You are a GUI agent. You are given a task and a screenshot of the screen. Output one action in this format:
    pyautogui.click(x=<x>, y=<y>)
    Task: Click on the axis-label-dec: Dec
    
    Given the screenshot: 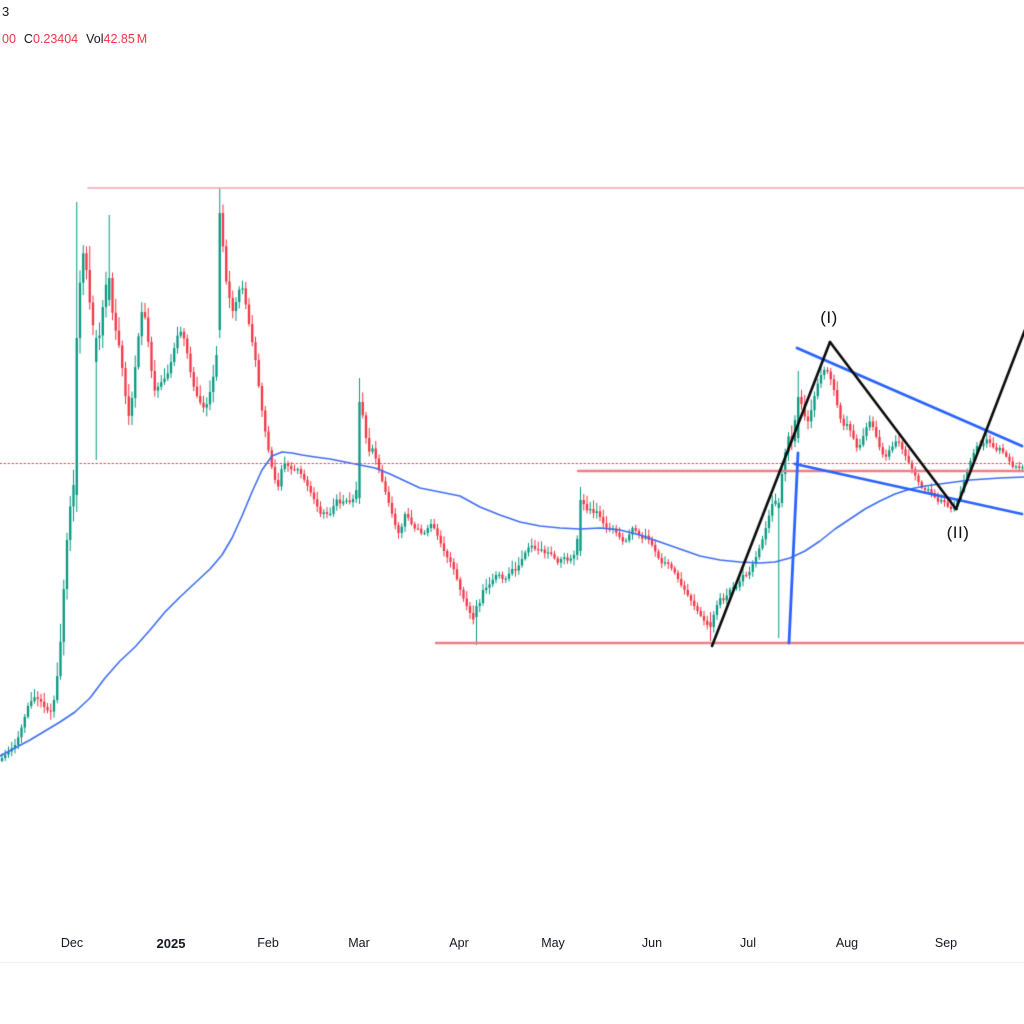 What is the action you would take?
    pyautogui.click(x=72, y=943)
    